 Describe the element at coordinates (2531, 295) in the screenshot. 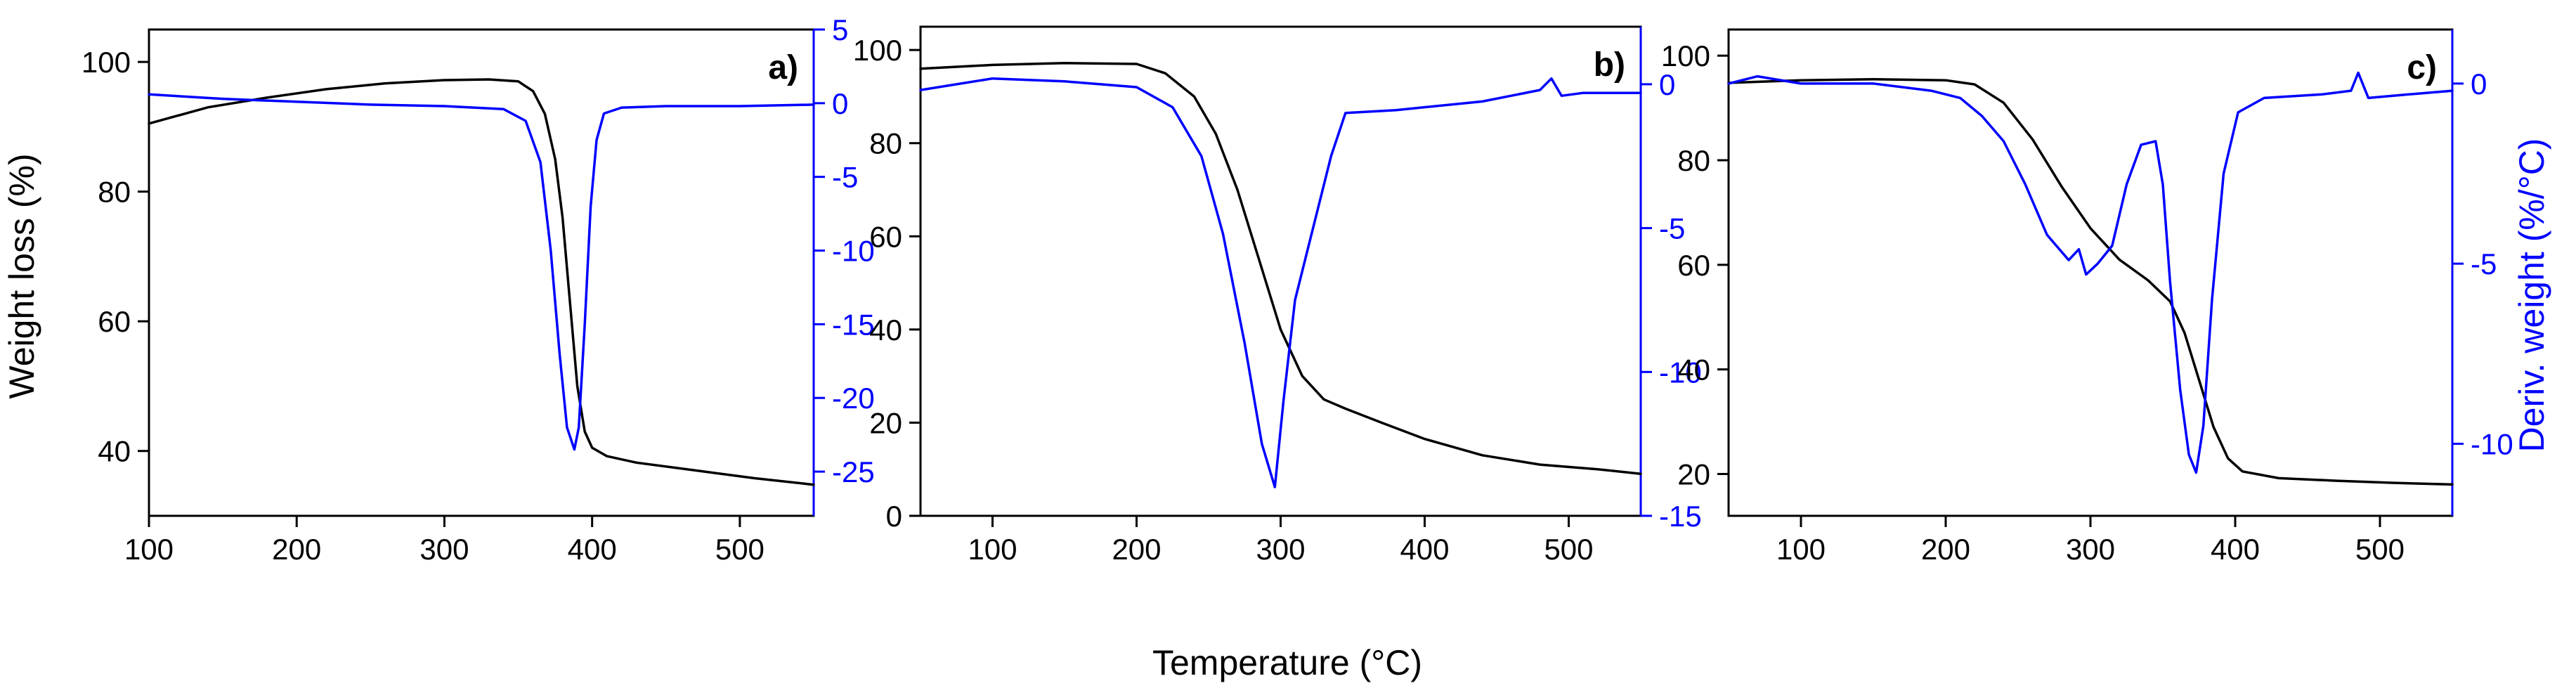

I see `right-y-axis-title: Deriv. weight (%/°C)` at that location.